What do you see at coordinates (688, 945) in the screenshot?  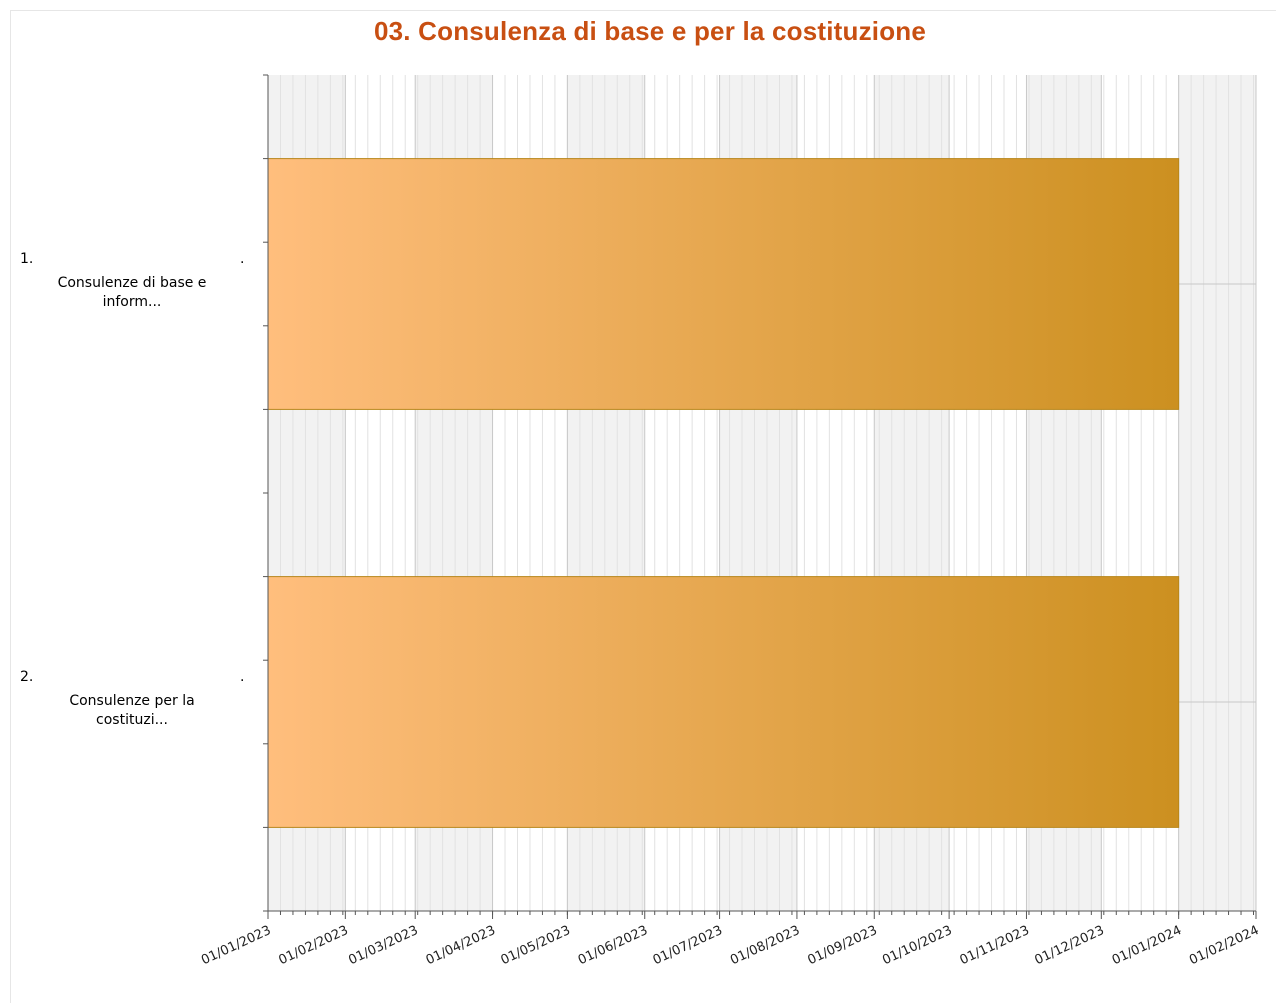 I see `x-tick-label: 01/07/2023` at bounding box center [688, 945].